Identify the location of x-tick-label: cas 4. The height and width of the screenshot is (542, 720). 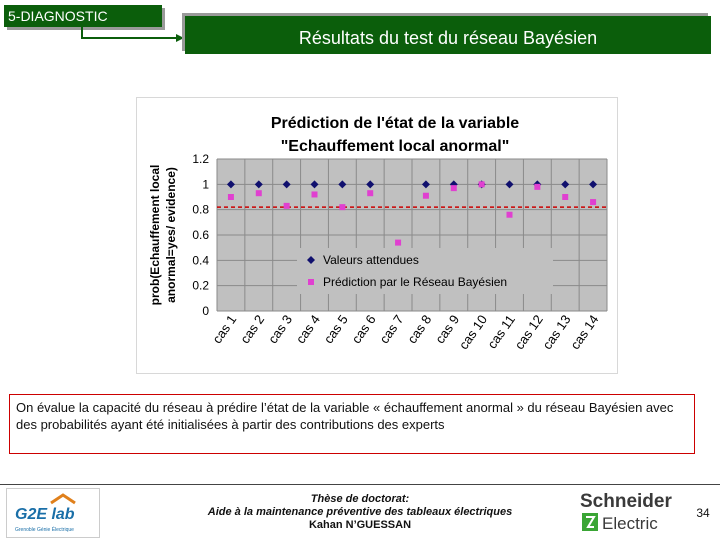
(308, 329).